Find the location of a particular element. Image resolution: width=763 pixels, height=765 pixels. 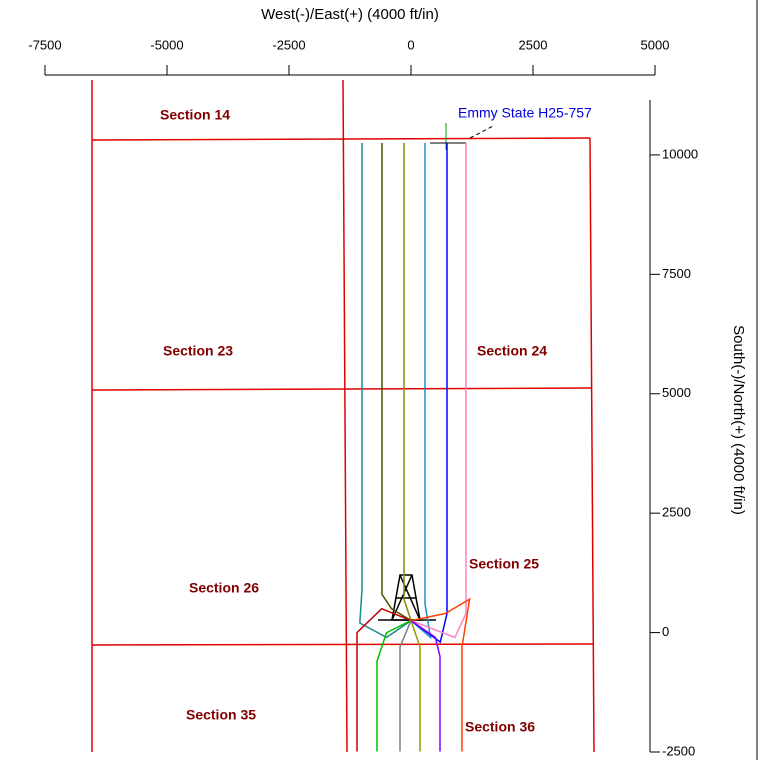

y-tick-label: 7500 is located at coordinates (676, 273).